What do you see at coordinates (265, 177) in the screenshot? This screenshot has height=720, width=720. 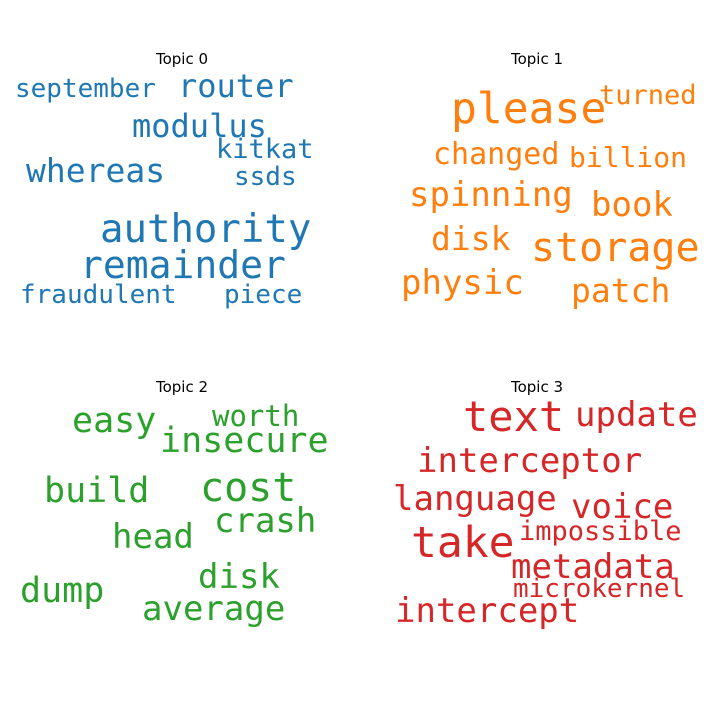 I see `word-ssds: ssds` at bounding box center [265, 177].